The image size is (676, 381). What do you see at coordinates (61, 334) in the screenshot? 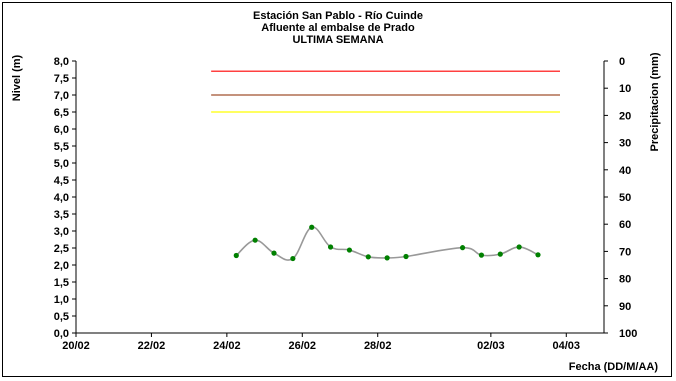
I see `left-axis-tick-label: 0,0` at bounding box center [61, 334].